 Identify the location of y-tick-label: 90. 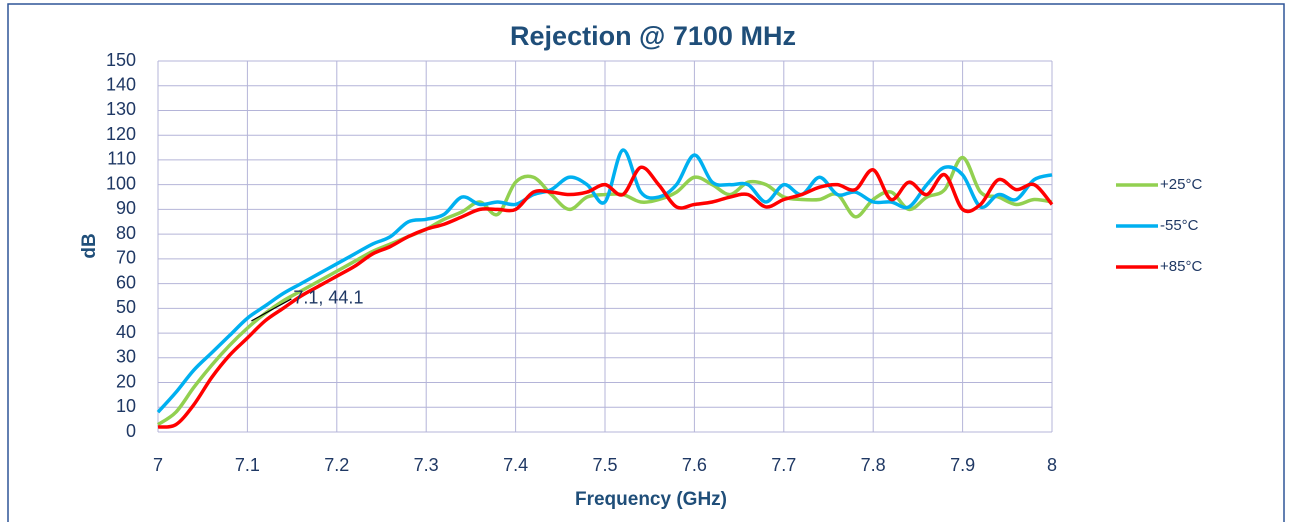
(126, 208).